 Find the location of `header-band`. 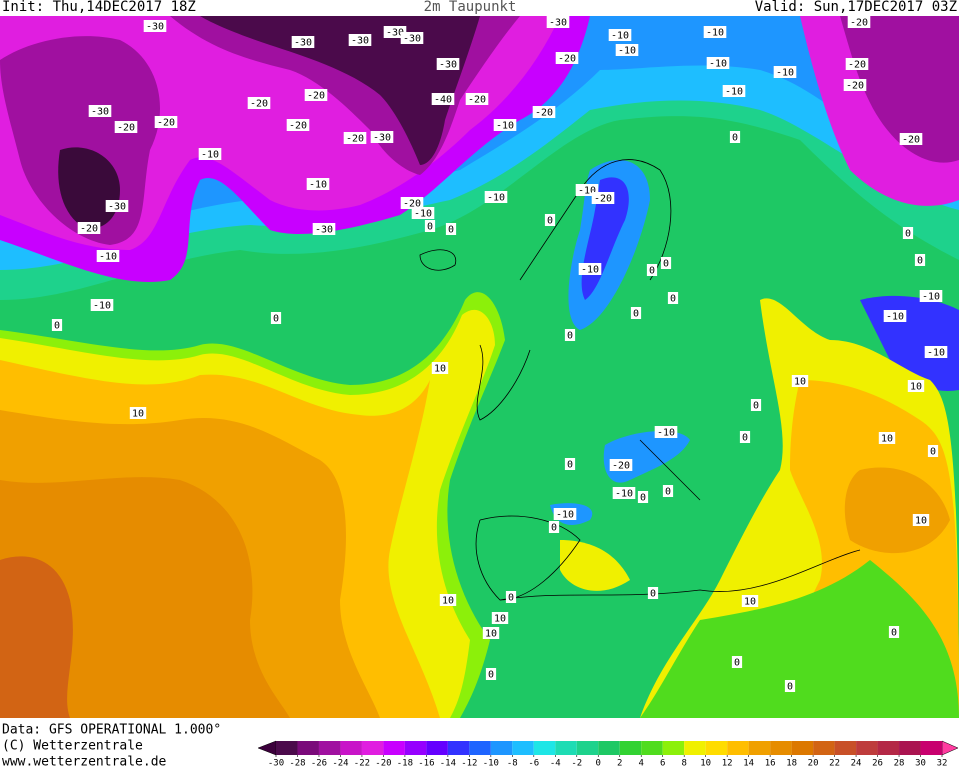

header-band is located at coordinates (479, 8).